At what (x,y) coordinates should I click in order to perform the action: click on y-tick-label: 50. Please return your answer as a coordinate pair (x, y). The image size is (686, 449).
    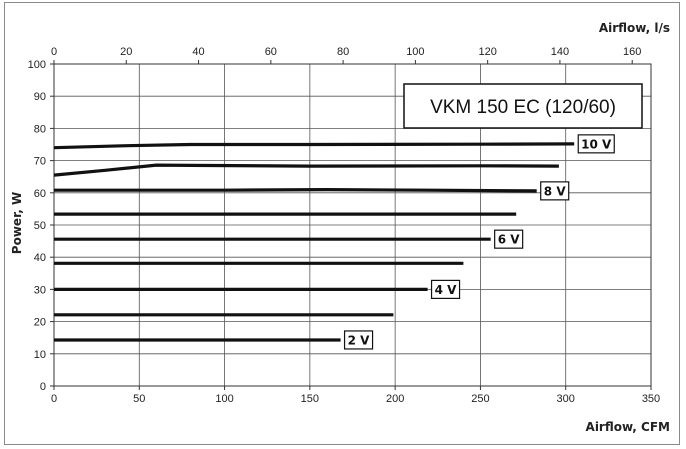
    Looking at the image, I should click on (40, 226).